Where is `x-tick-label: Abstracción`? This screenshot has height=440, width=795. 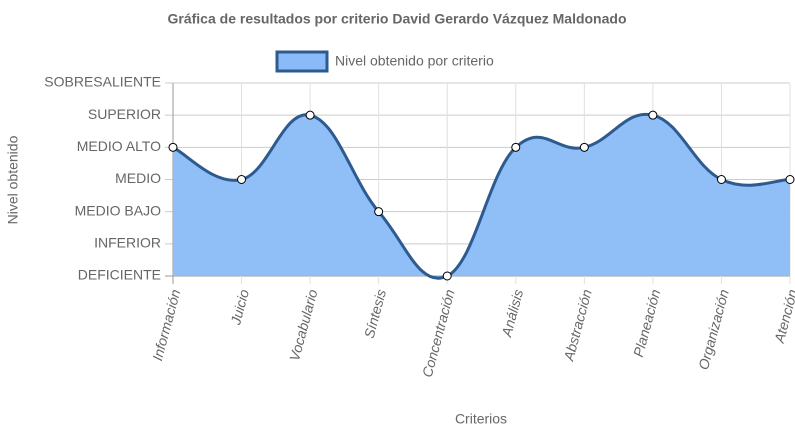
x-tick-label: Abstracción is located at coordinates (577, 325).